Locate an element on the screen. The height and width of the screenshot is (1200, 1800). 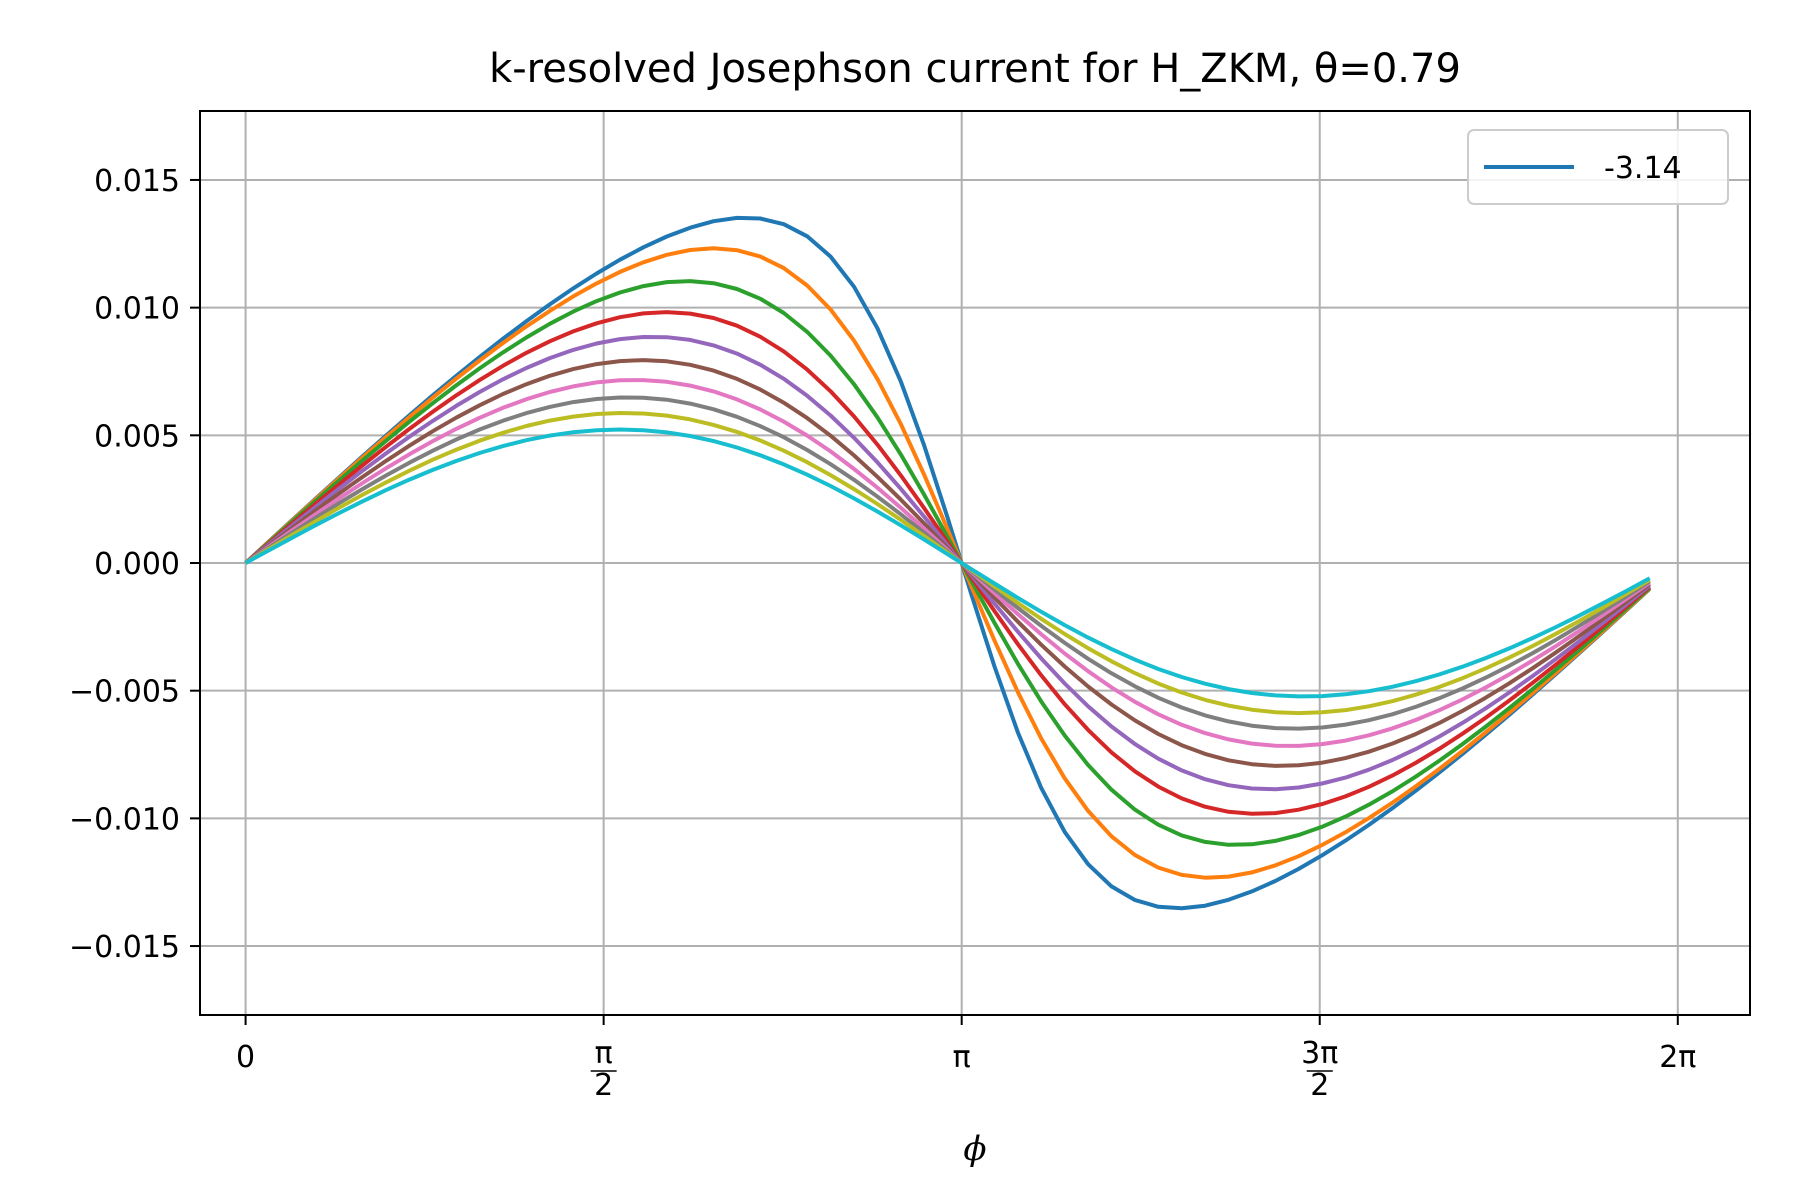
y-tick-label: 0.005 is located at coordinates (137, 436).